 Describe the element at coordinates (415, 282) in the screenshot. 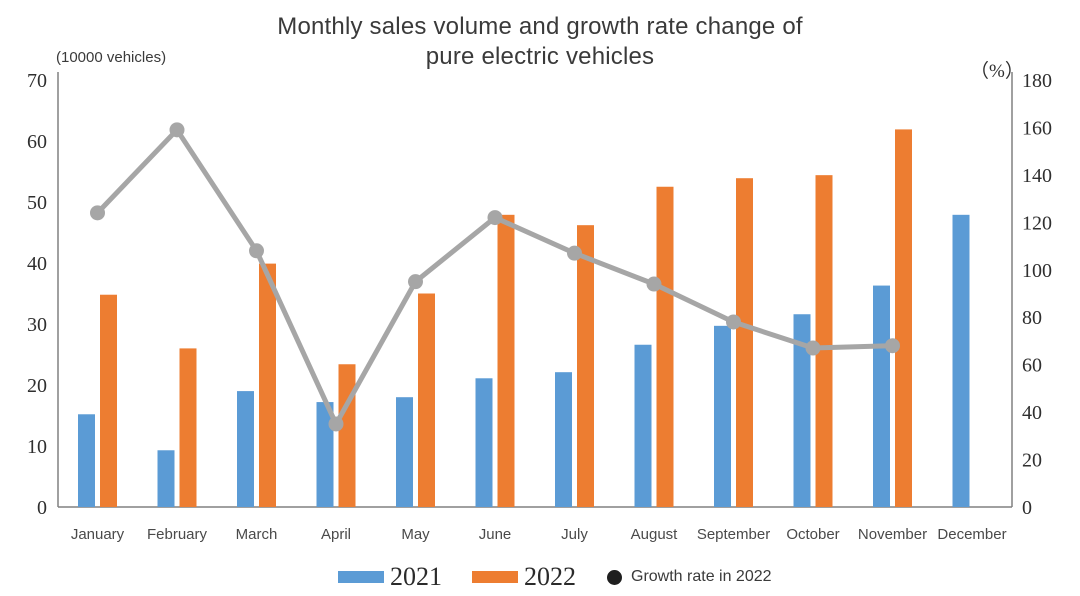

I see `growth-rate-point-may` at that location.